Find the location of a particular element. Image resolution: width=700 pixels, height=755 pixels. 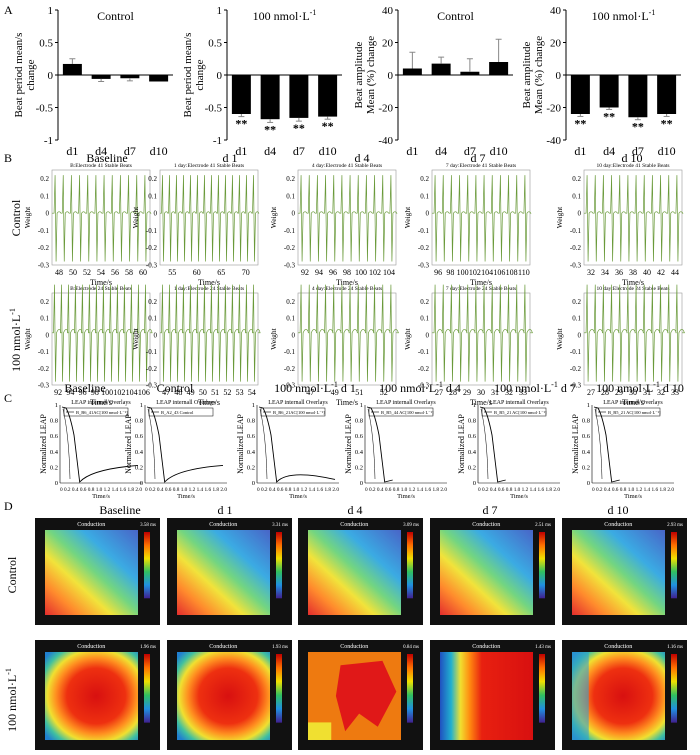

plot-subtitle: B:Electrode 24 Stable Beats is located at coordinates (101, 289).